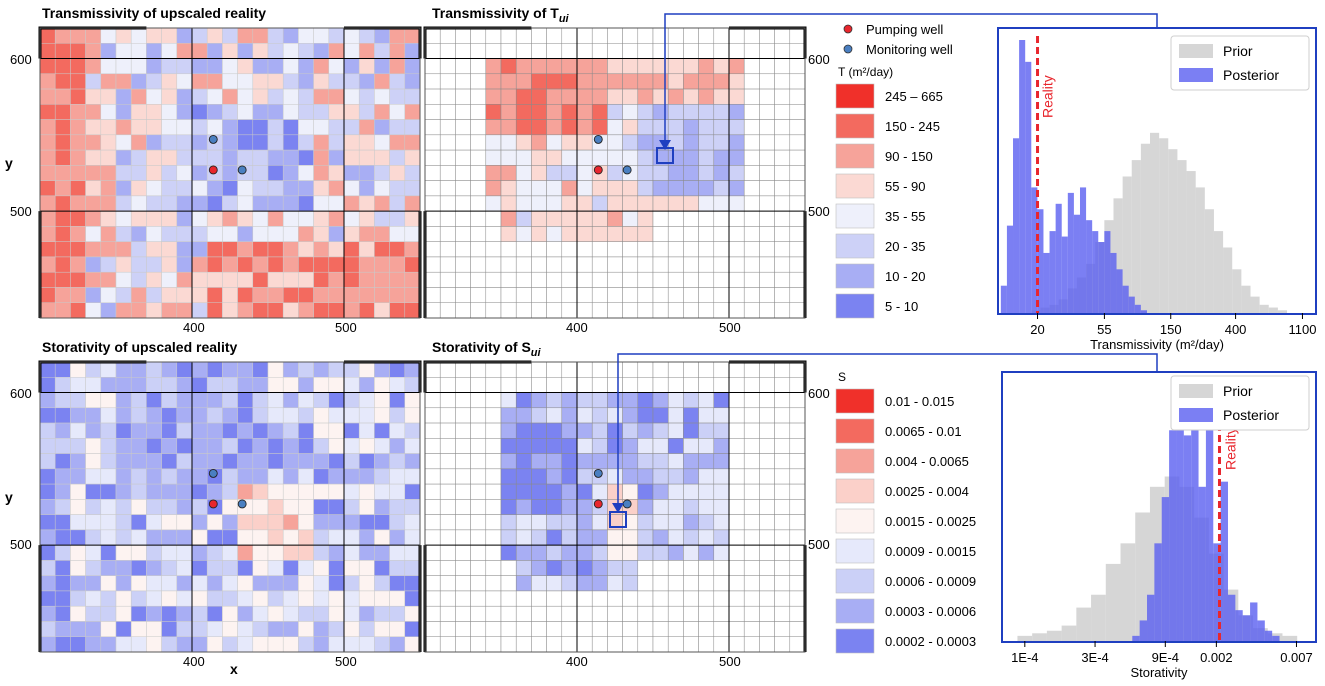  What do you see at coordinates (1196, 415) in the screenshot?
I see `posterior-legend-swatch` at bounding box center [1196, 415].